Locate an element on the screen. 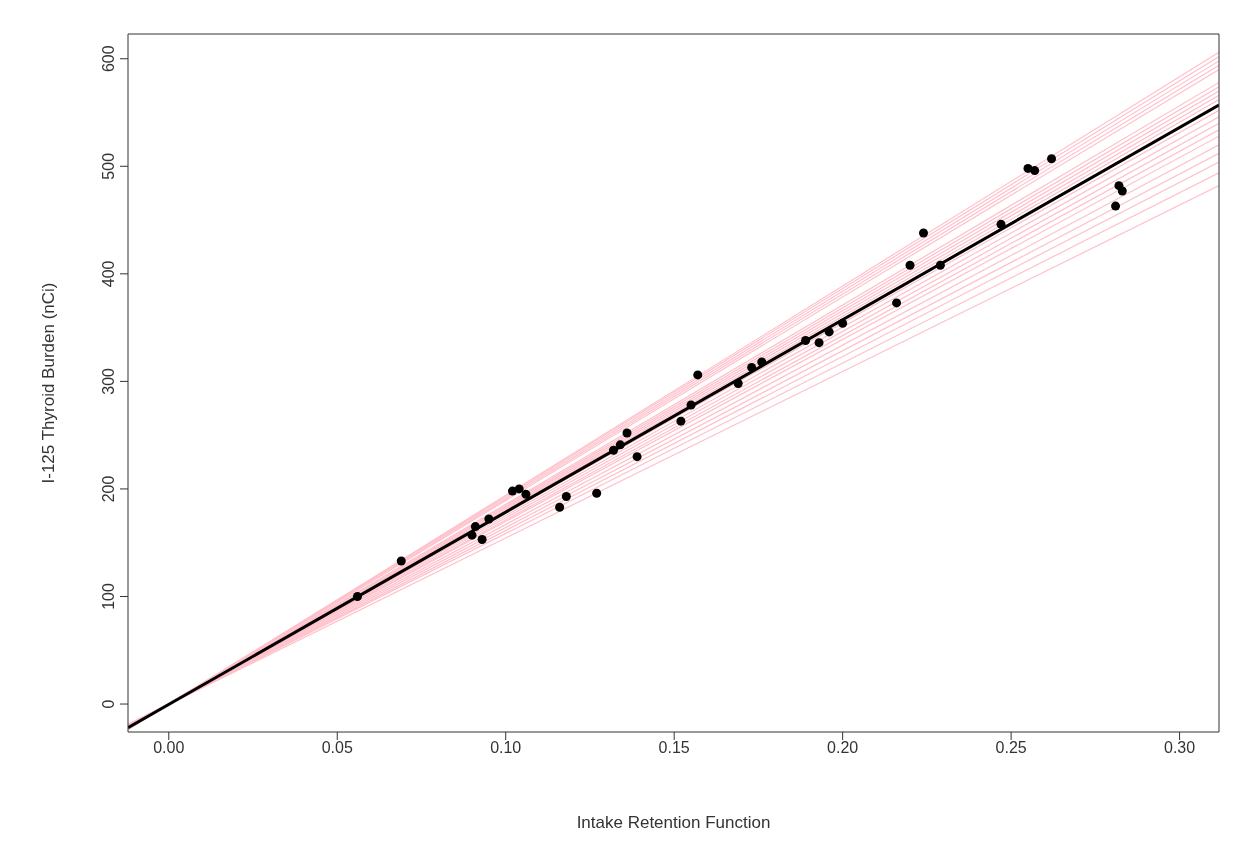  x-tick-label: 0.10 is located at coordinates (506, 748).